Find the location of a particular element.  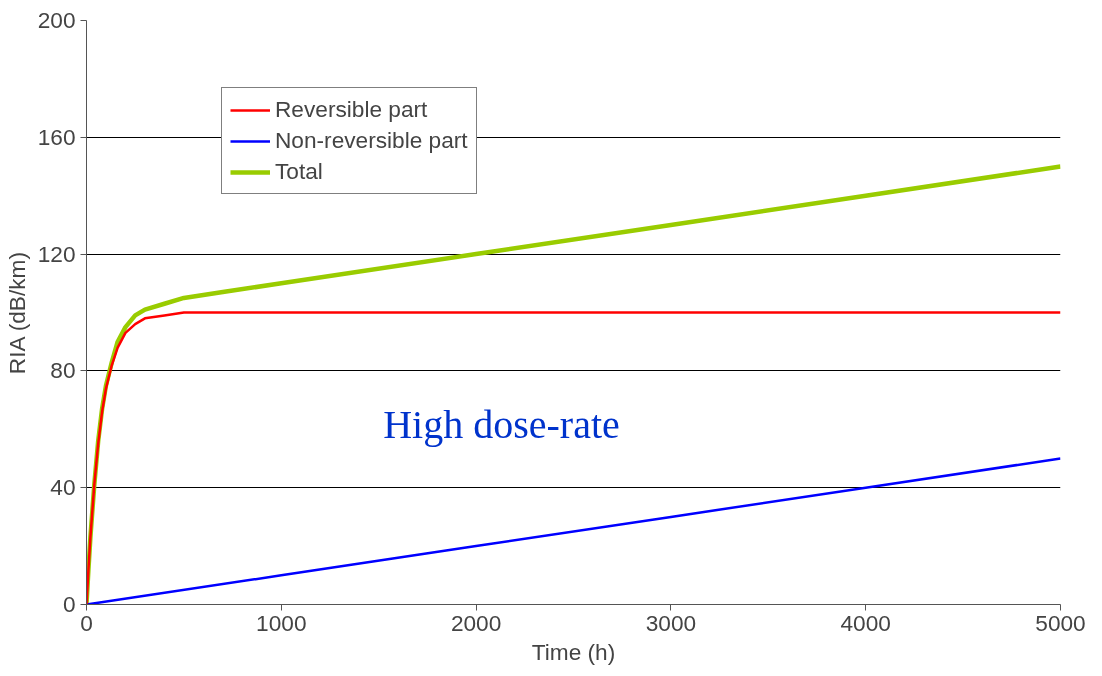

y-tick-label: 80 is located at coordinates (63, 370).